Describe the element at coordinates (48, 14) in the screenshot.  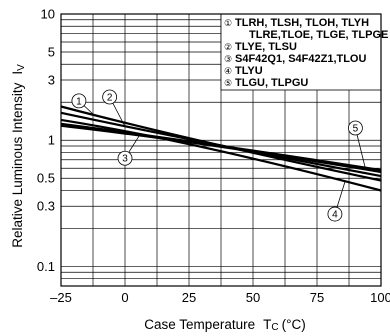
I see `y-tick-label: 10` at that location.